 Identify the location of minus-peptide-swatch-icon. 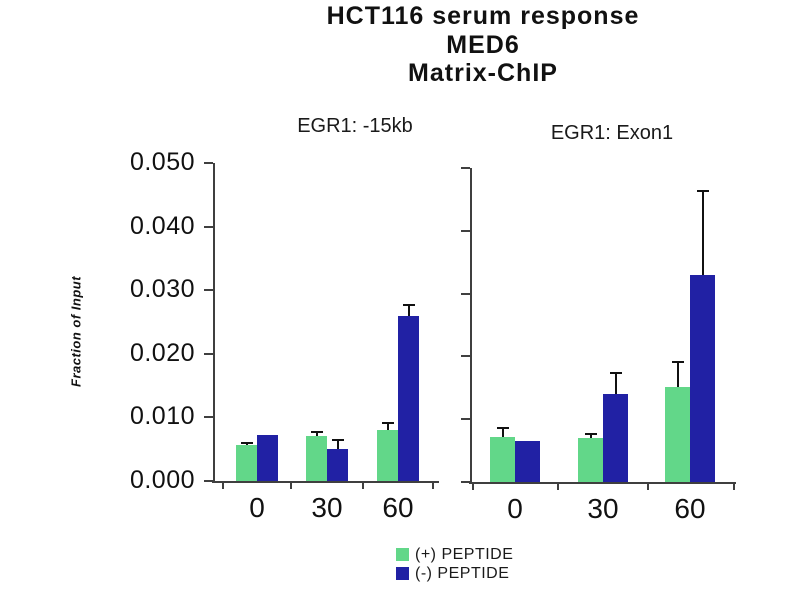
(402, 573).